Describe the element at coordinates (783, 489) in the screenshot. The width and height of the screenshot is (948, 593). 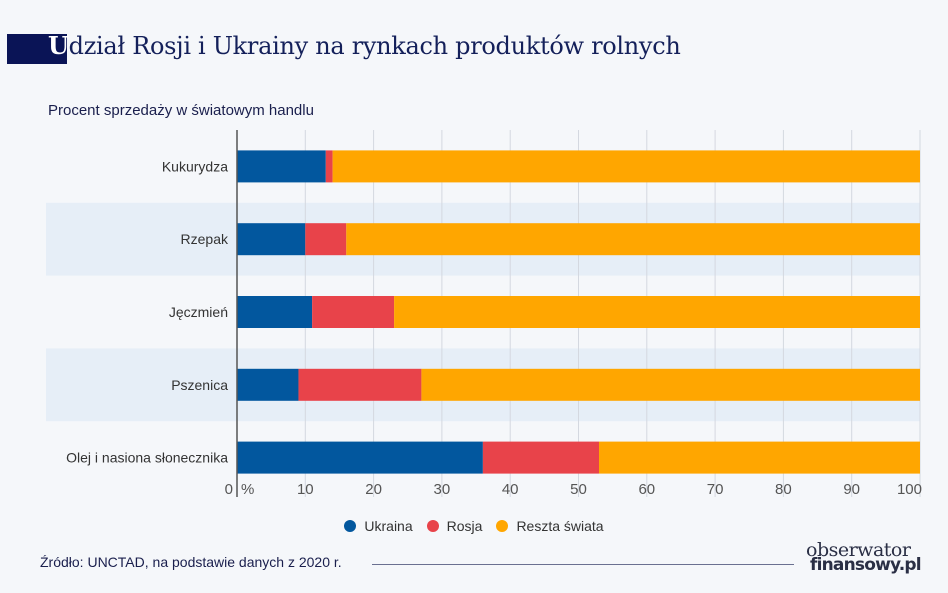
I see `x-tick-label: 80` at that location.